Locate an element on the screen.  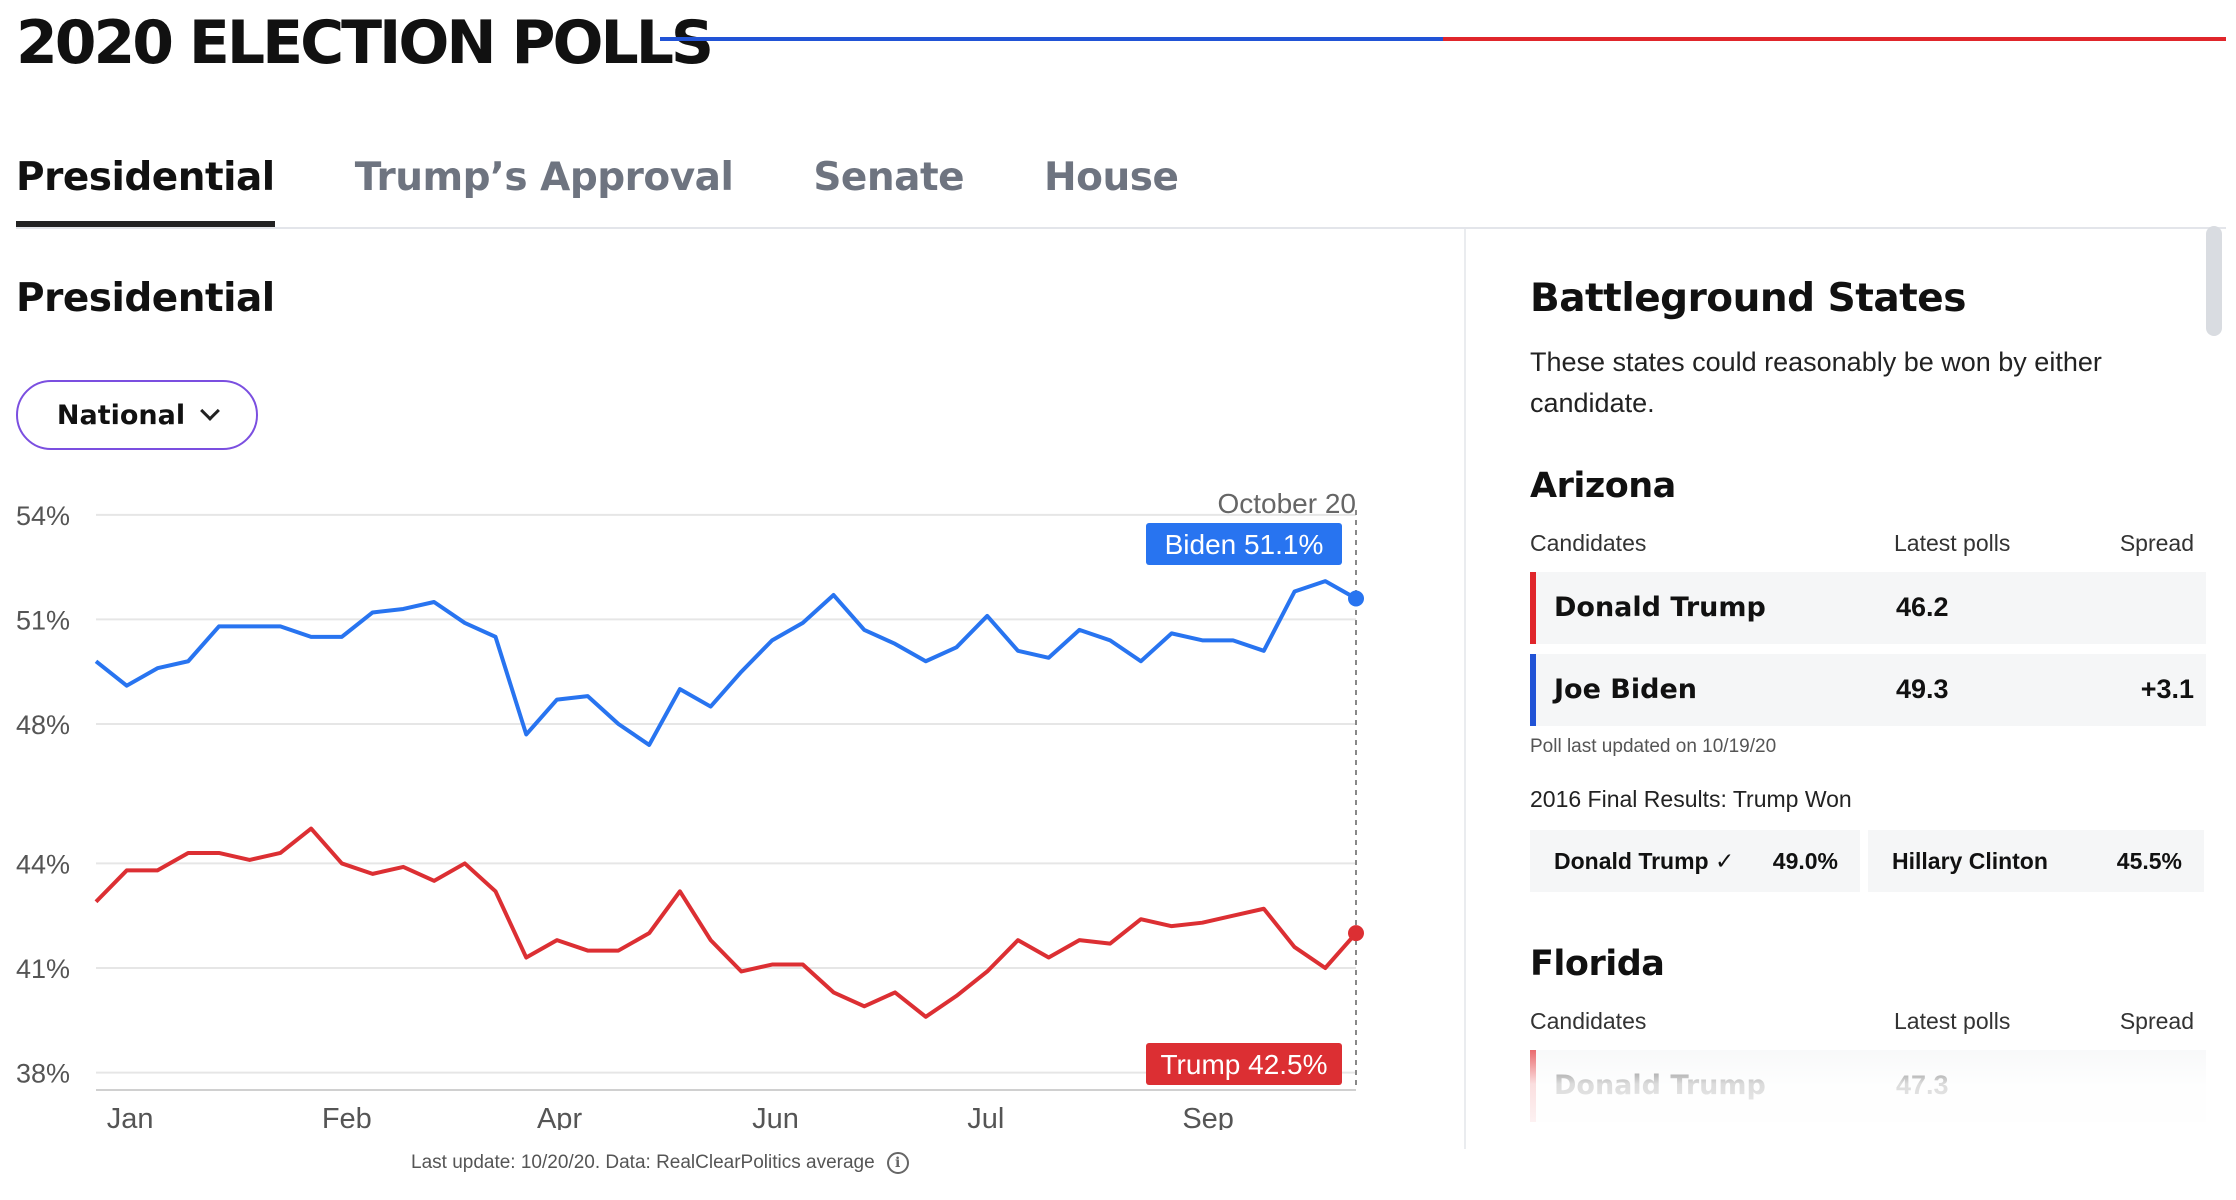
tabs-divider is located at coordinates (1121, 228).